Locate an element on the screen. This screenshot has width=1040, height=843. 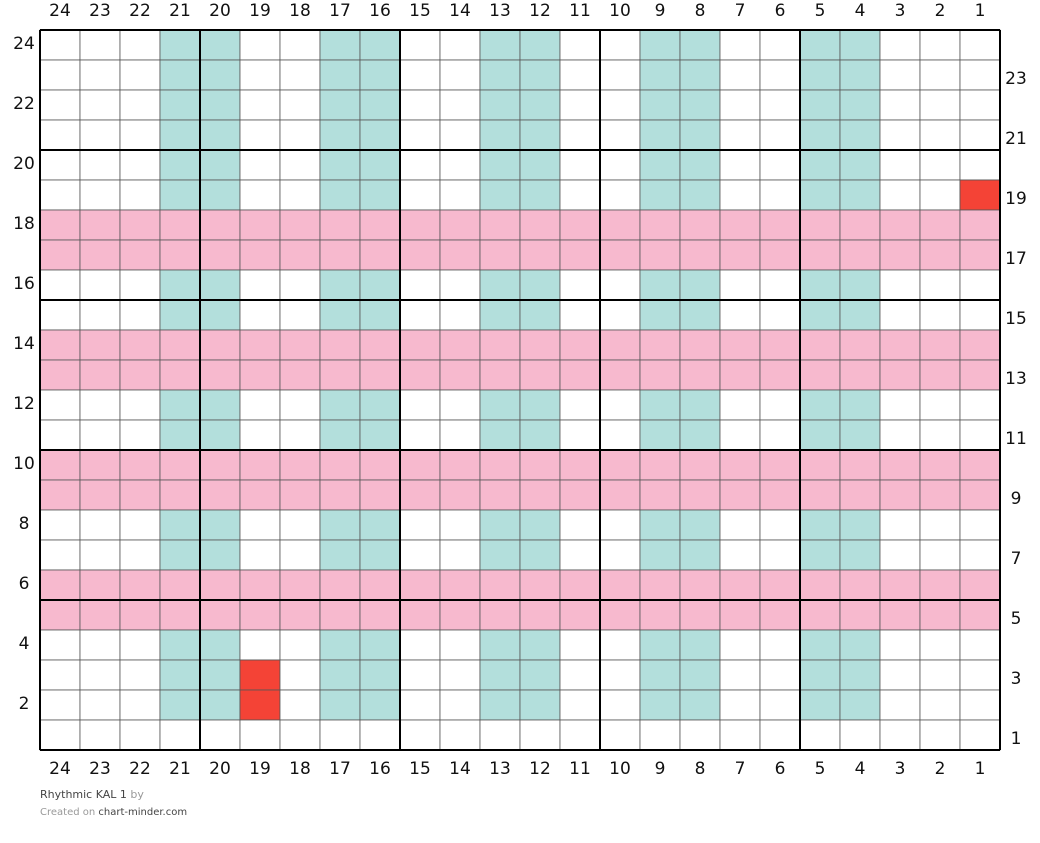
chart-title: Rhythmic KAL 1 is located at coordinates (83, 794).